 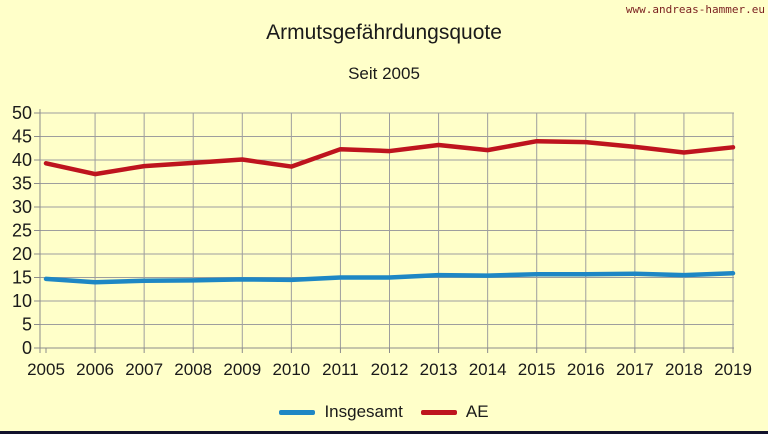 I want to click on series-line-insgesamt, so click(x=389, y=278).